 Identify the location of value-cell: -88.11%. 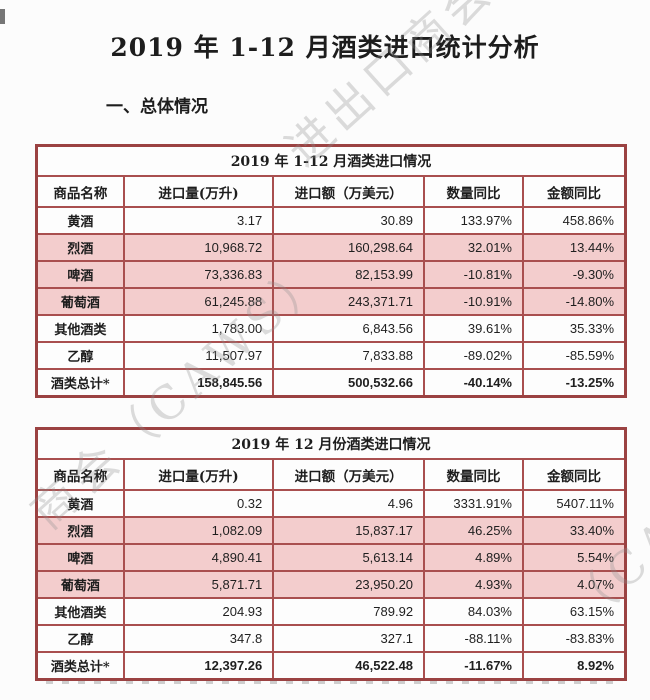
(473, 638).